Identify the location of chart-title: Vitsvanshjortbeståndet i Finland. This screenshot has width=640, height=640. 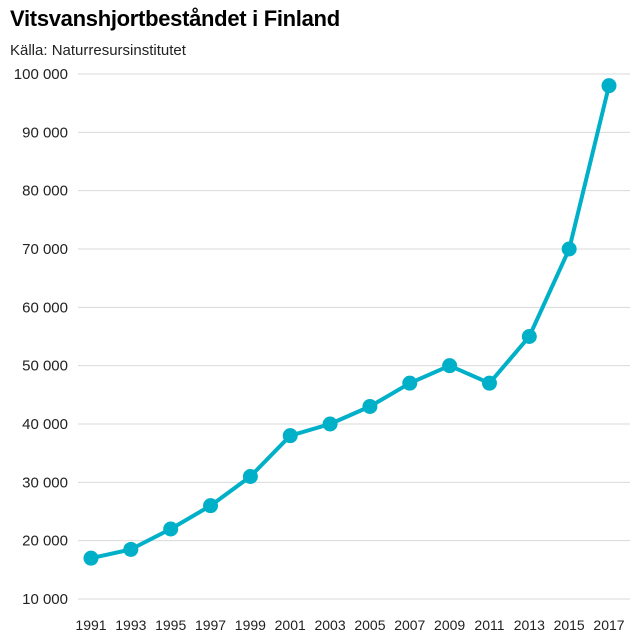
(175, 18).